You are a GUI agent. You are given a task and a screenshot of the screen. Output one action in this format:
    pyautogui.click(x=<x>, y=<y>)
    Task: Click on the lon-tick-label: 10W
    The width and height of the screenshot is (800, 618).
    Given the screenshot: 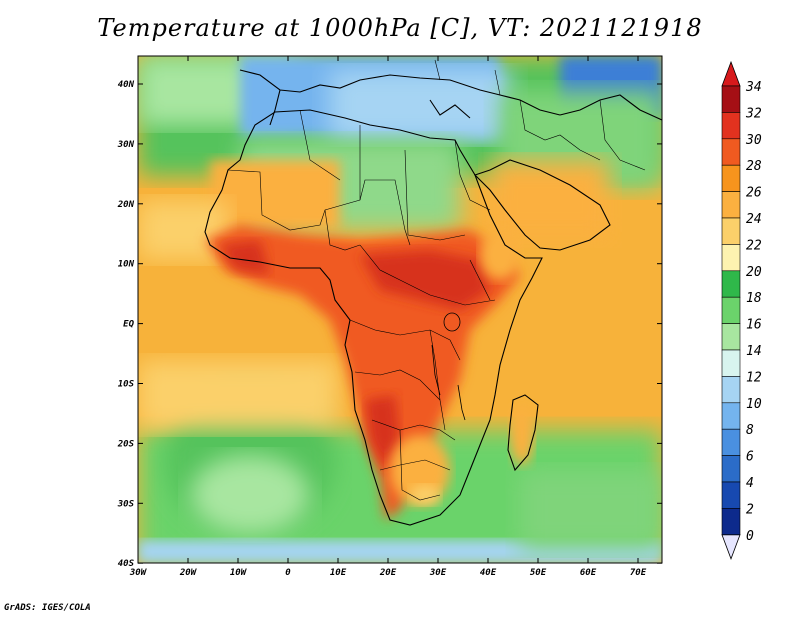 What is the action you would take?
    pyautogui.click(x=239, y=573)
    